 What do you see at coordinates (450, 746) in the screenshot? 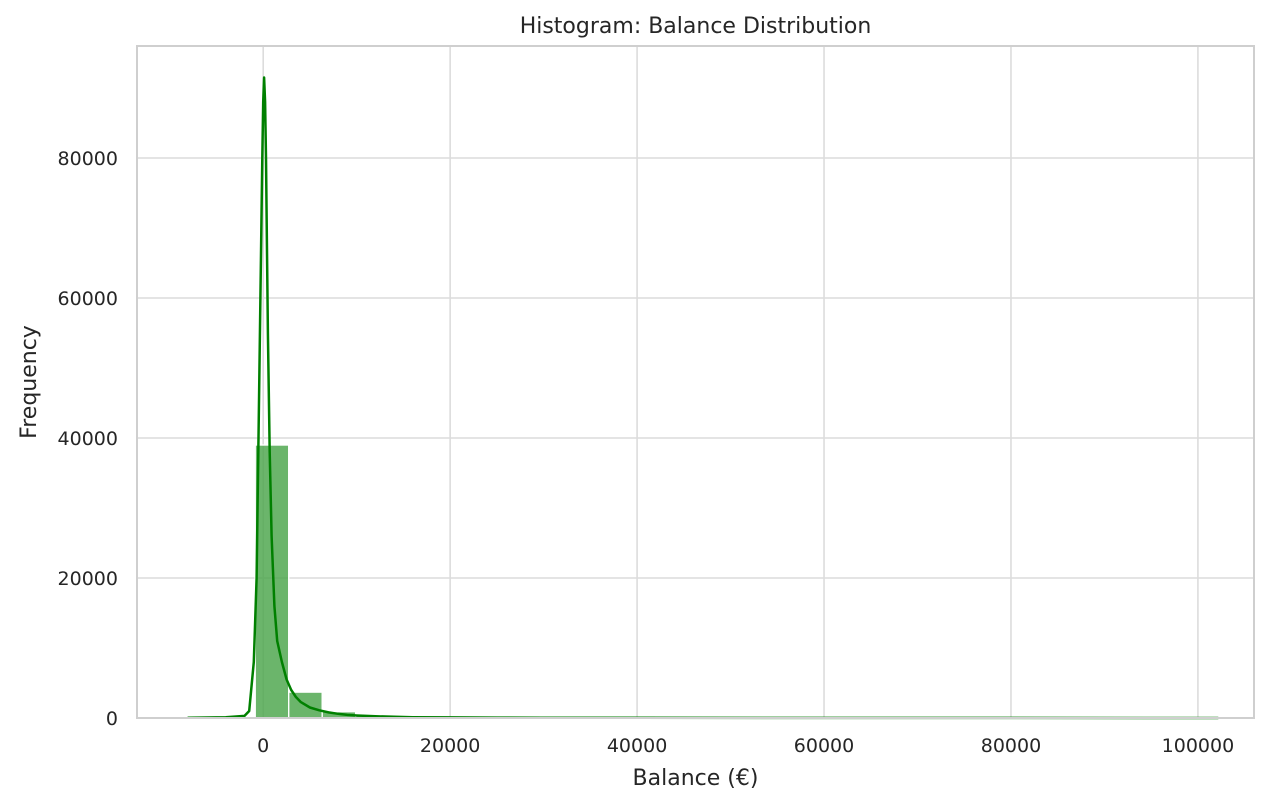
I see `x-tick-label: 20000` at bounding box center [450, 746].